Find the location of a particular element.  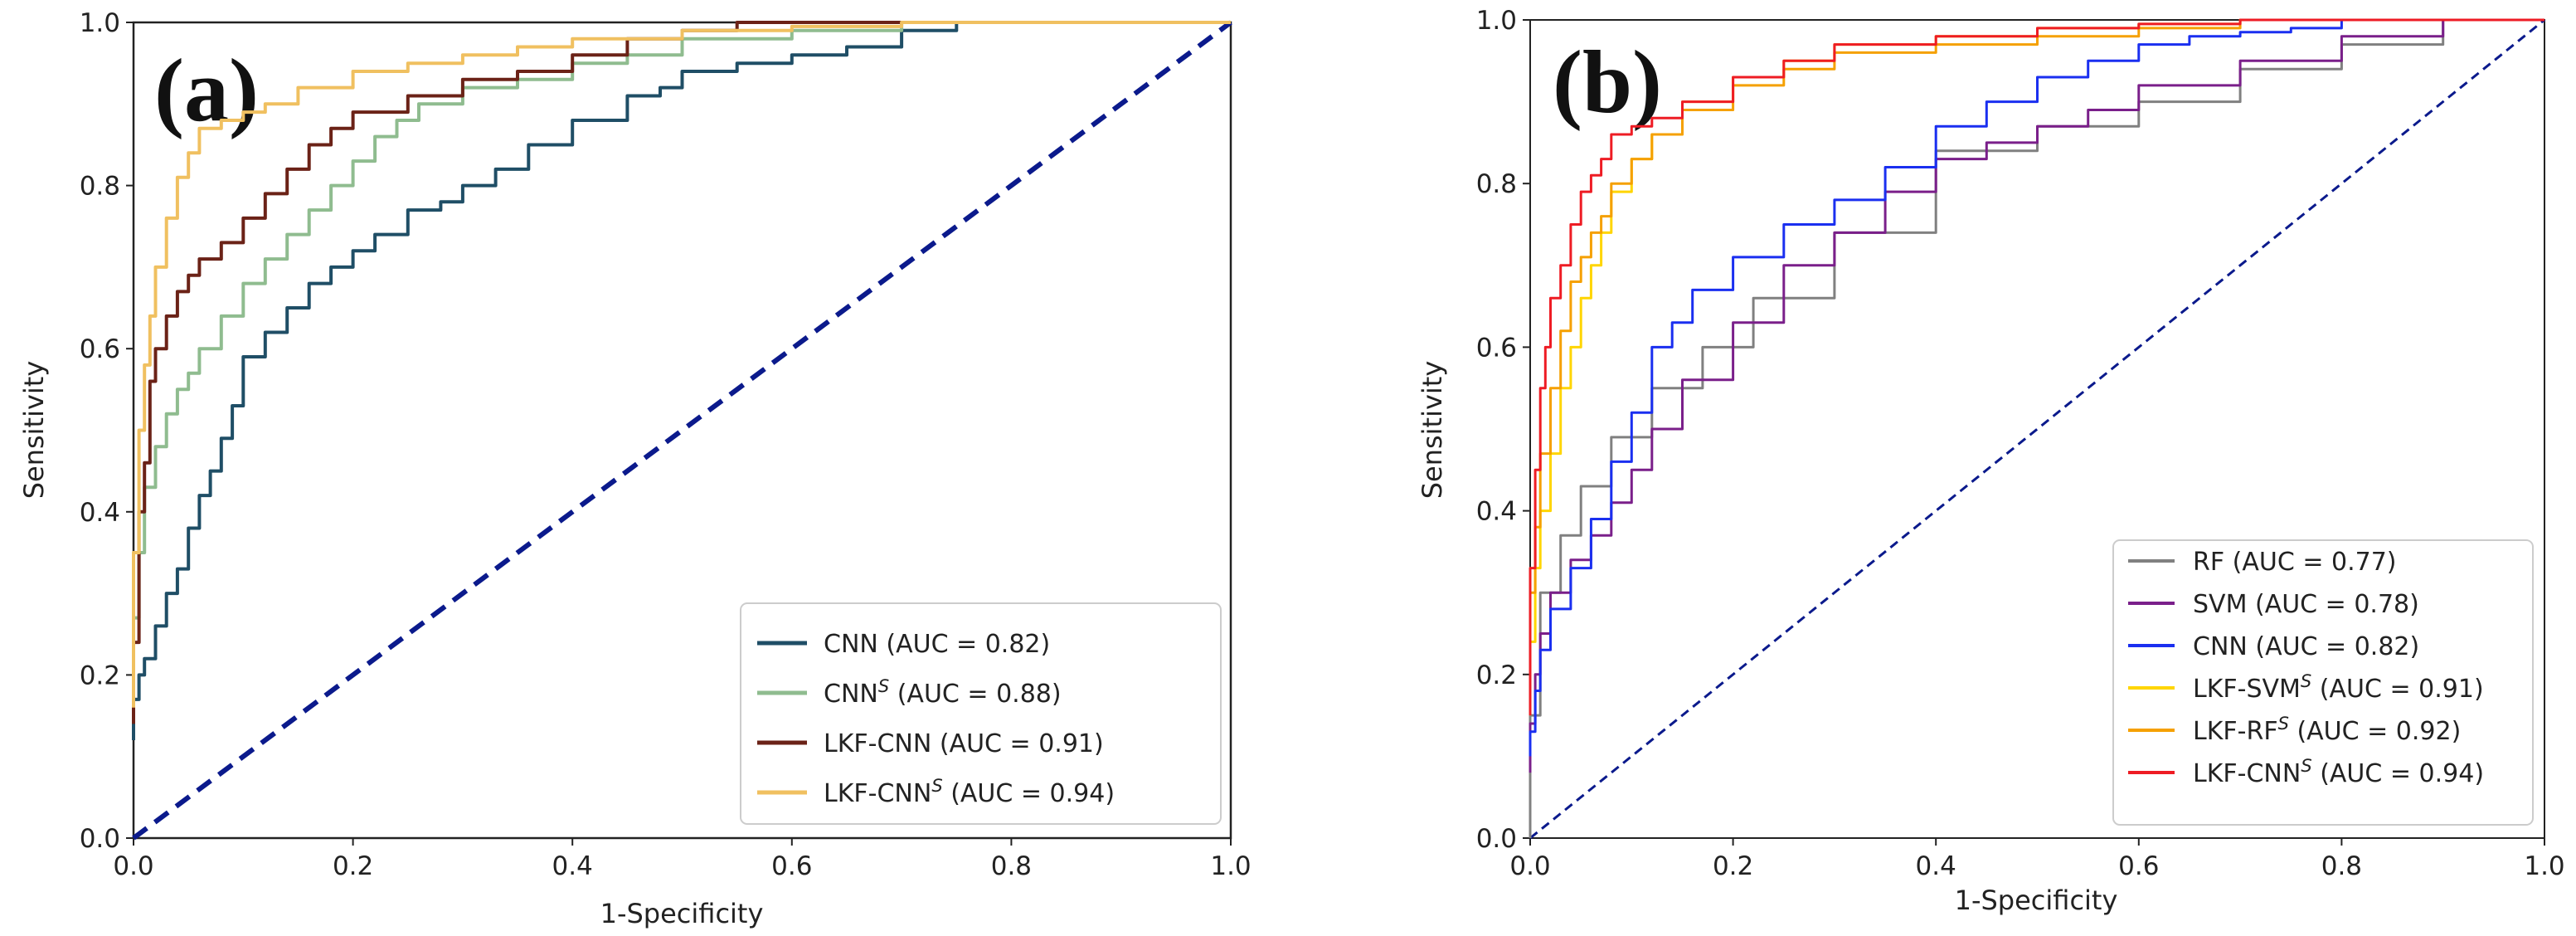

panel-b-xlabel: 1-Specificity is located at coordinates (2036, 900).